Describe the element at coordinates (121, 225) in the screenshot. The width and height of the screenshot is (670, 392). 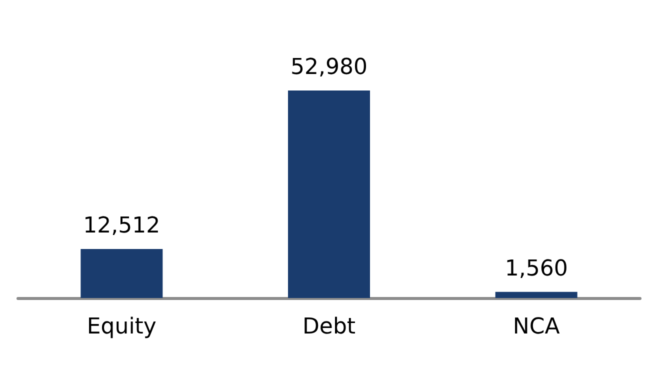
I see `data-label: 12,512` at that location.